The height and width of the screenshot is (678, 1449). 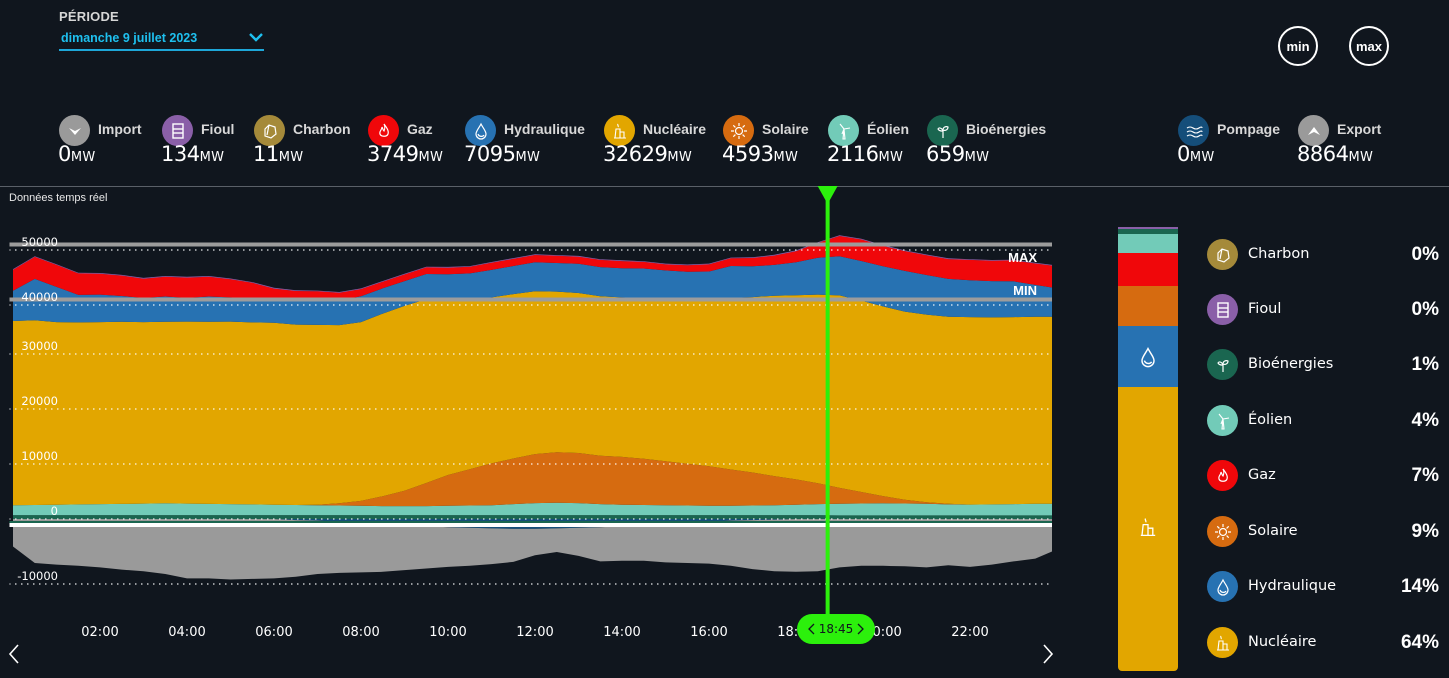 I want to click on oil-barrel-icon, so click(x=1222, y=309).